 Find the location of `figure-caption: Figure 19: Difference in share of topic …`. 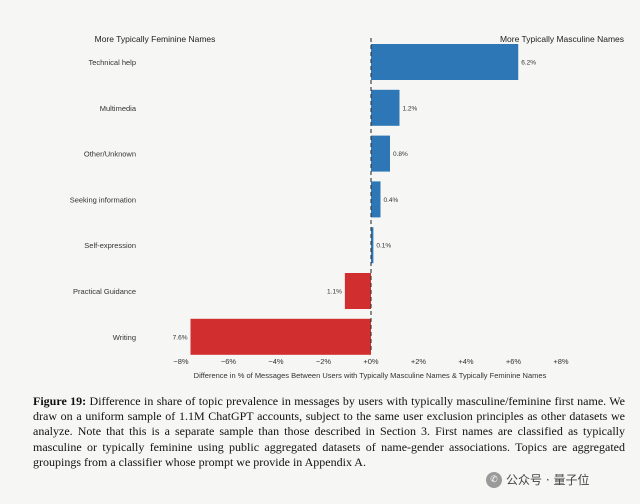

figure-caption: Figure 19: Difference in share of topic … is located at coordinates (329, 432).